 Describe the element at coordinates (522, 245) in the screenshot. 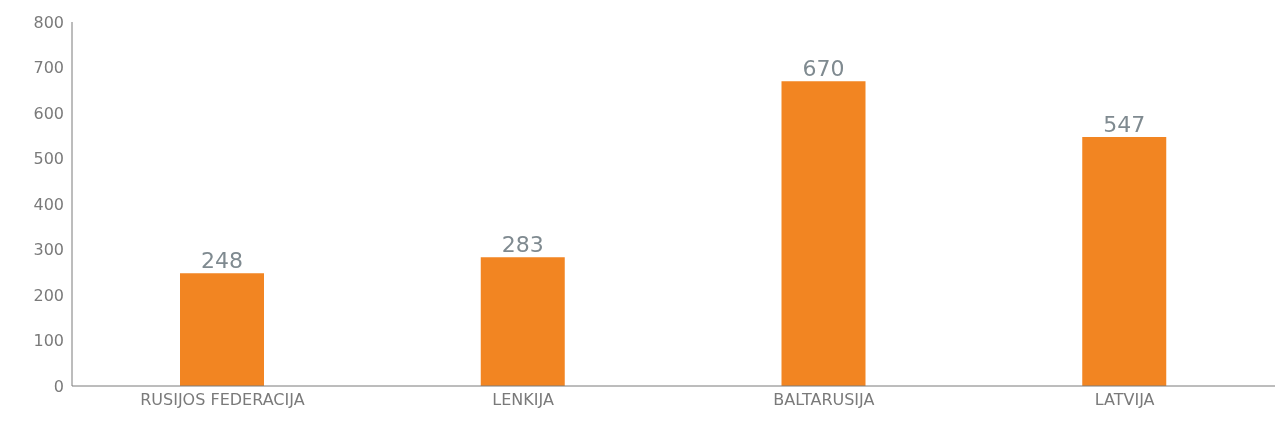

I see `data-label: 283` at that location.